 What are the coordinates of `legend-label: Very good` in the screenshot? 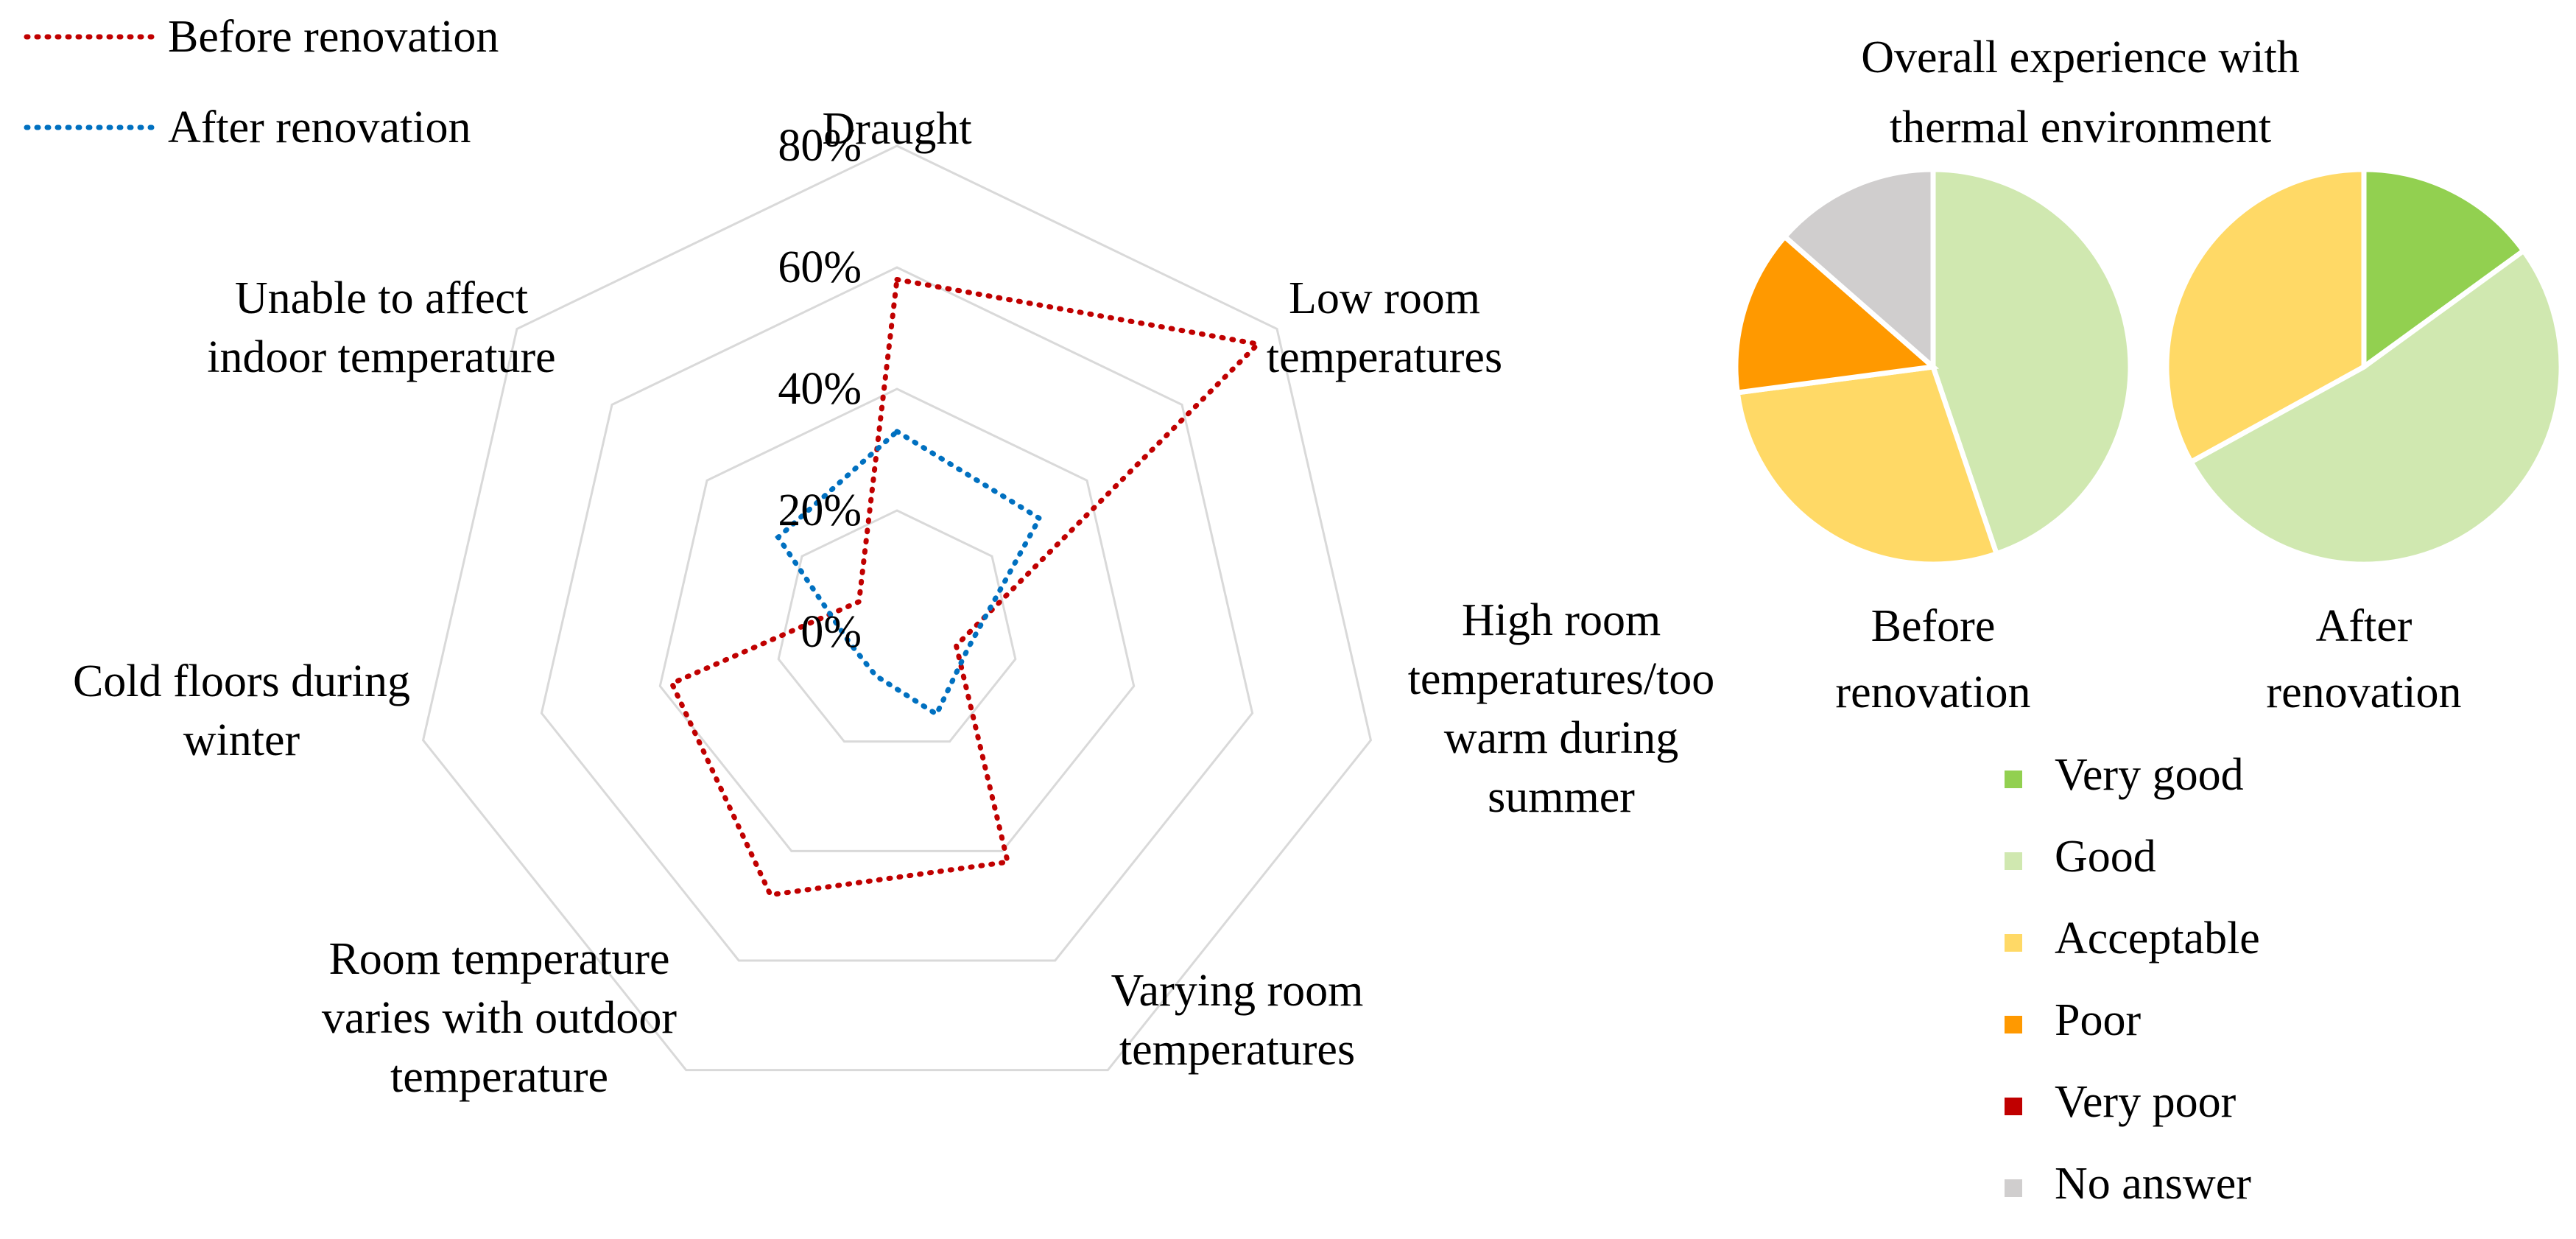 It's located at (2149, 775).